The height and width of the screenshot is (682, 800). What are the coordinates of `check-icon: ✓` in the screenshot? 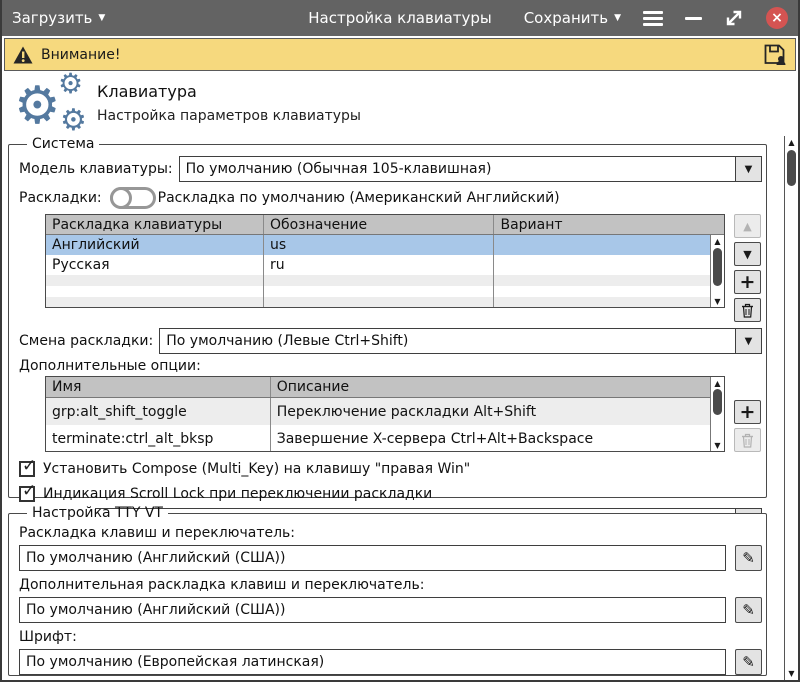 It's located at (29, 465).